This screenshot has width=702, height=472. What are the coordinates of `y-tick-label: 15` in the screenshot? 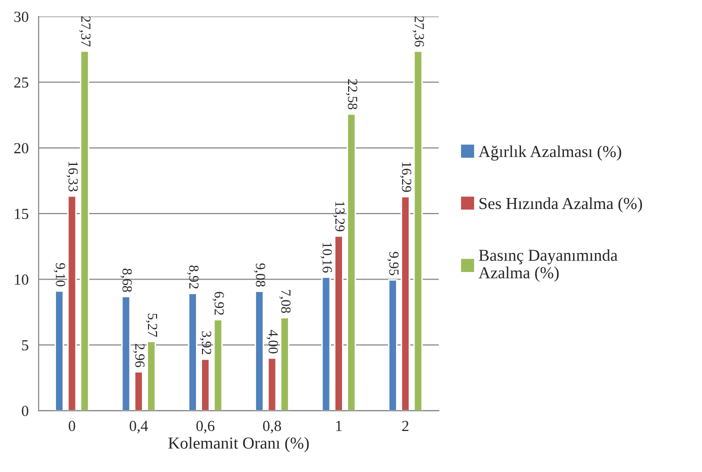 It's located at (21, 214).